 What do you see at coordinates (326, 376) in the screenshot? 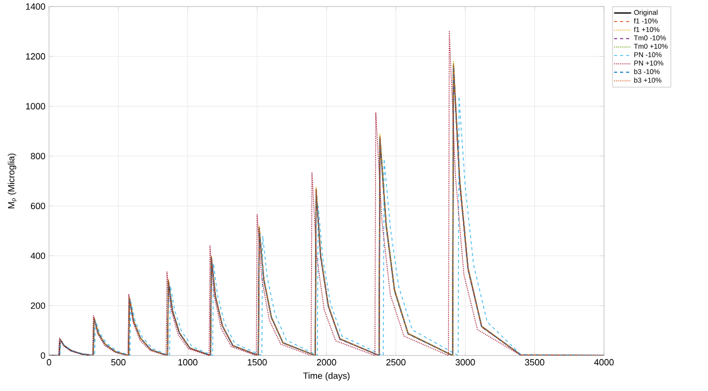
I see `x-axis-title: Time (days)` at bounding box center [326, 376].